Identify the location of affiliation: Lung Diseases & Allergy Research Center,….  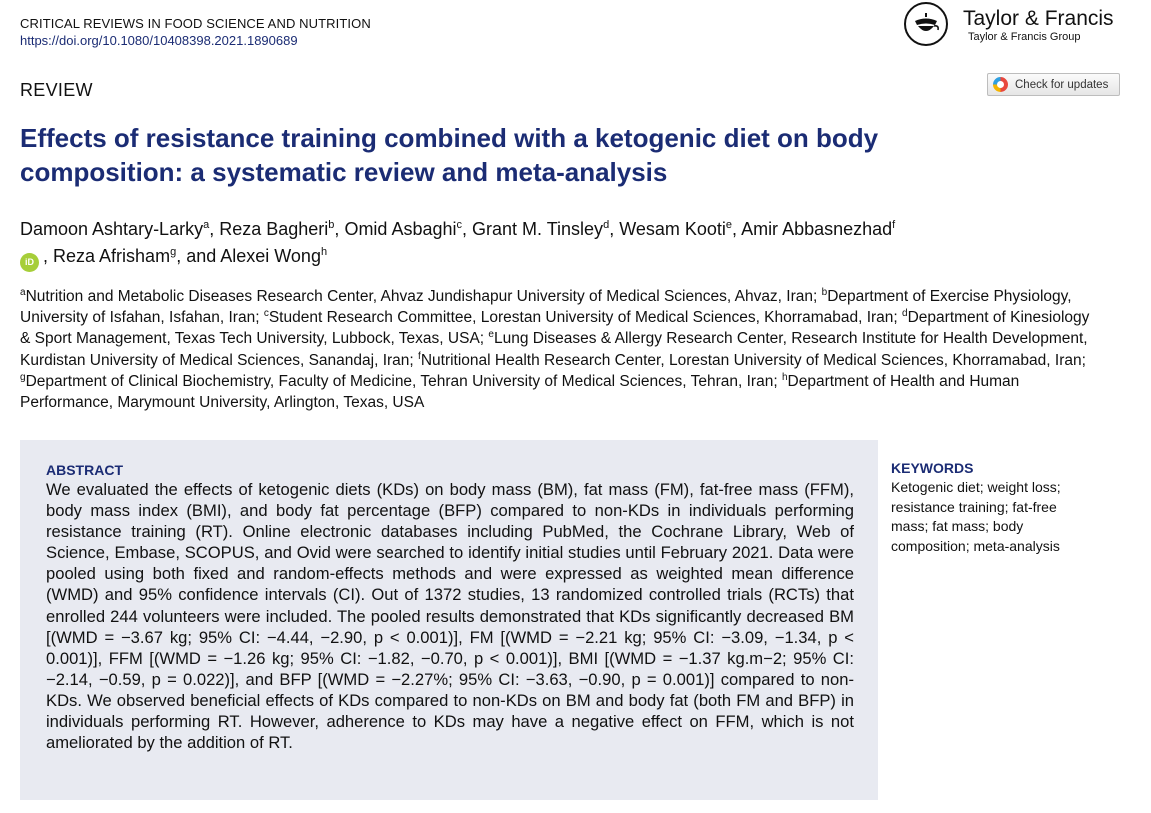
(554, 349).